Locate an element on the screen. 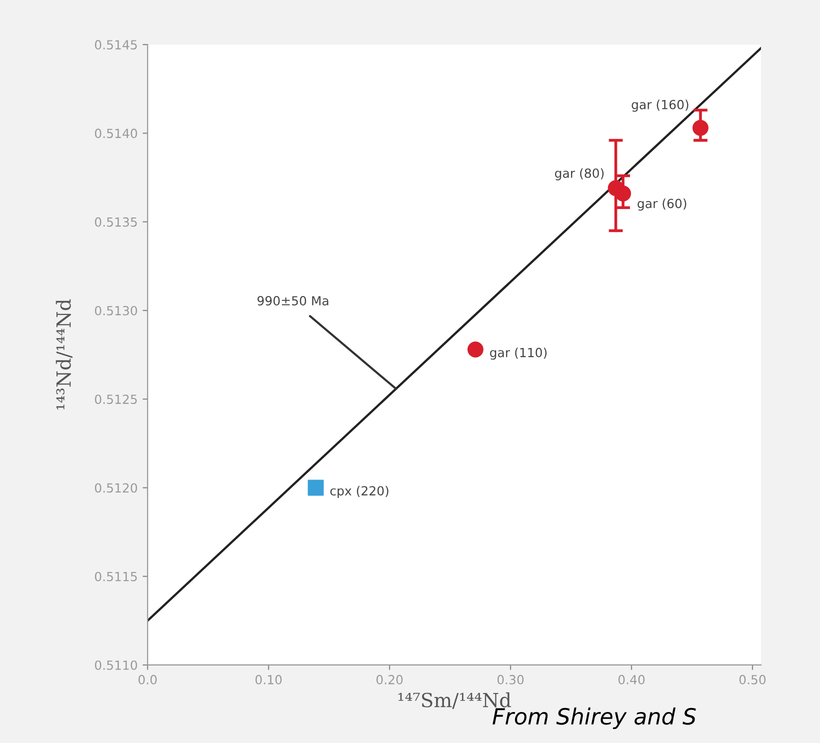 The height and width of the screenshot is (743, 820). y-tick-label: 0.5140 is located at coordinates (116, 133).